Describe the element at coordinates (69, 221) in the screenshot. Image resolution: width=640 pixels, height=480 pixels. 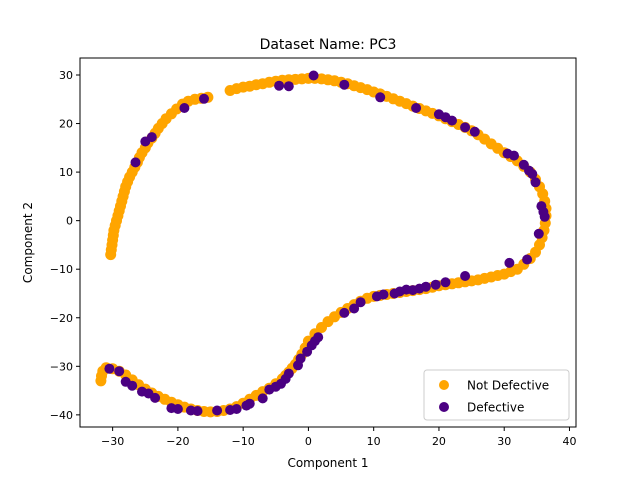
I see `y-tick-label: 0` at that location.